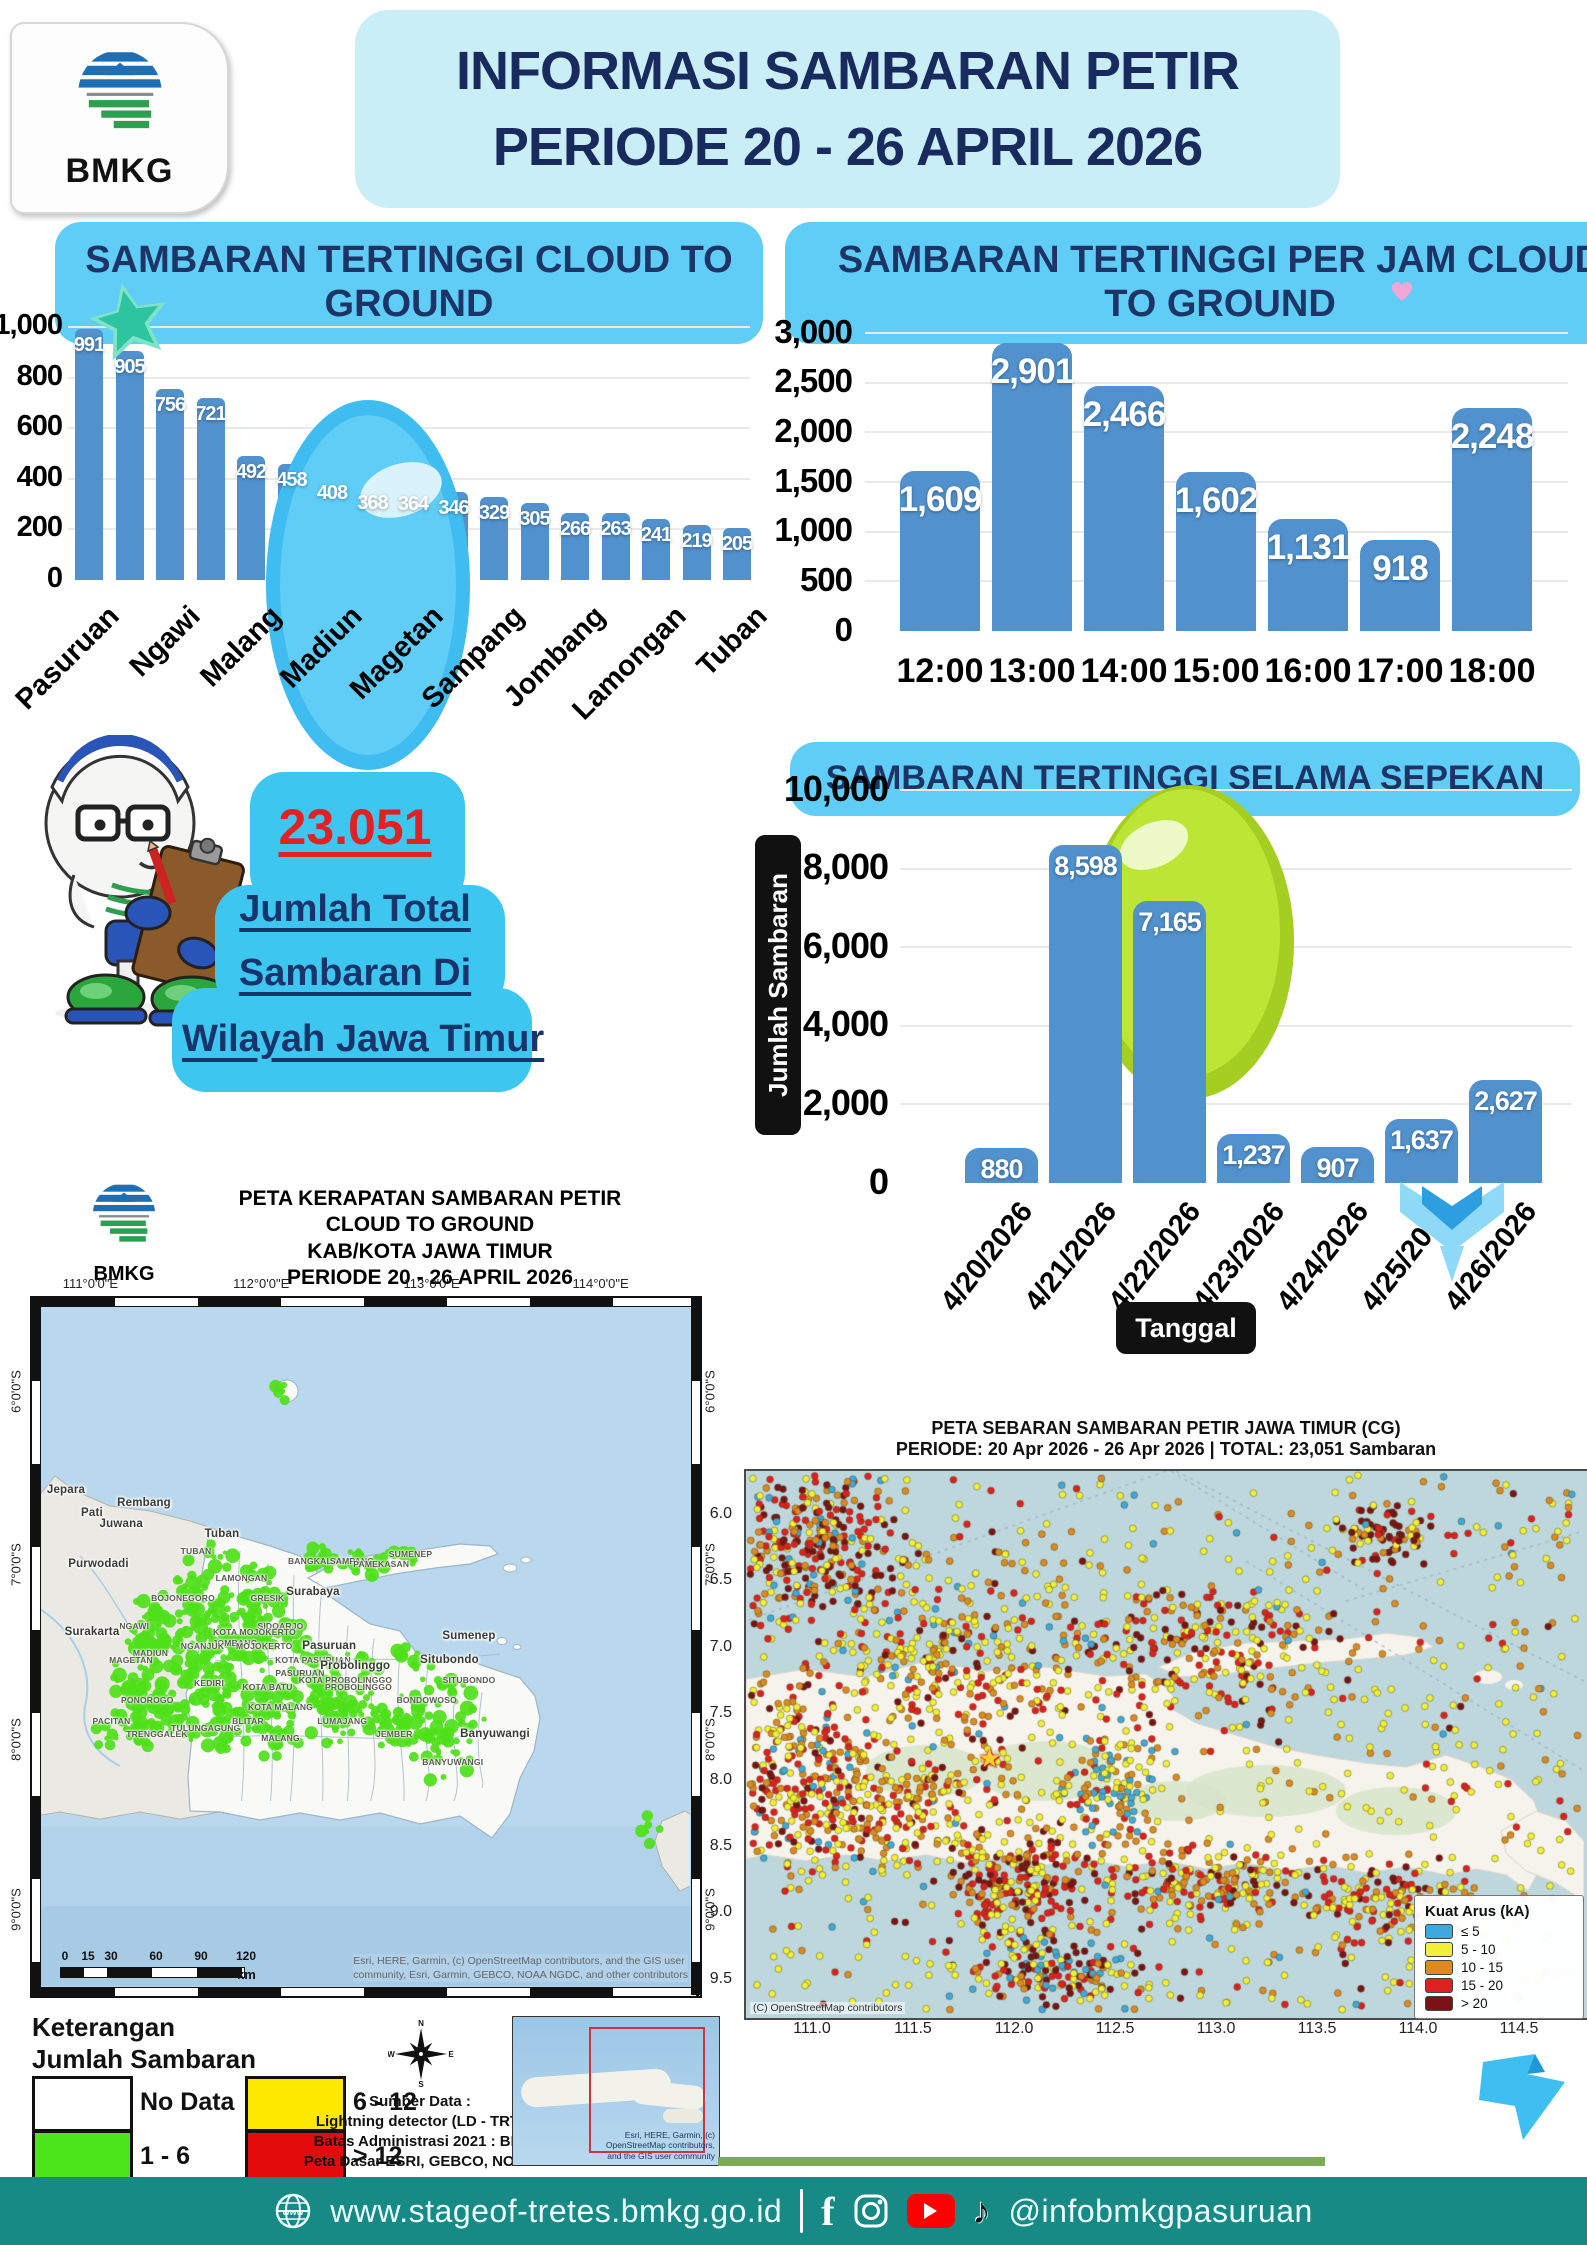 The height and width of the screenshot is (2245, 1587). I want to click on footer-accent-line, so click(1021, 2161).